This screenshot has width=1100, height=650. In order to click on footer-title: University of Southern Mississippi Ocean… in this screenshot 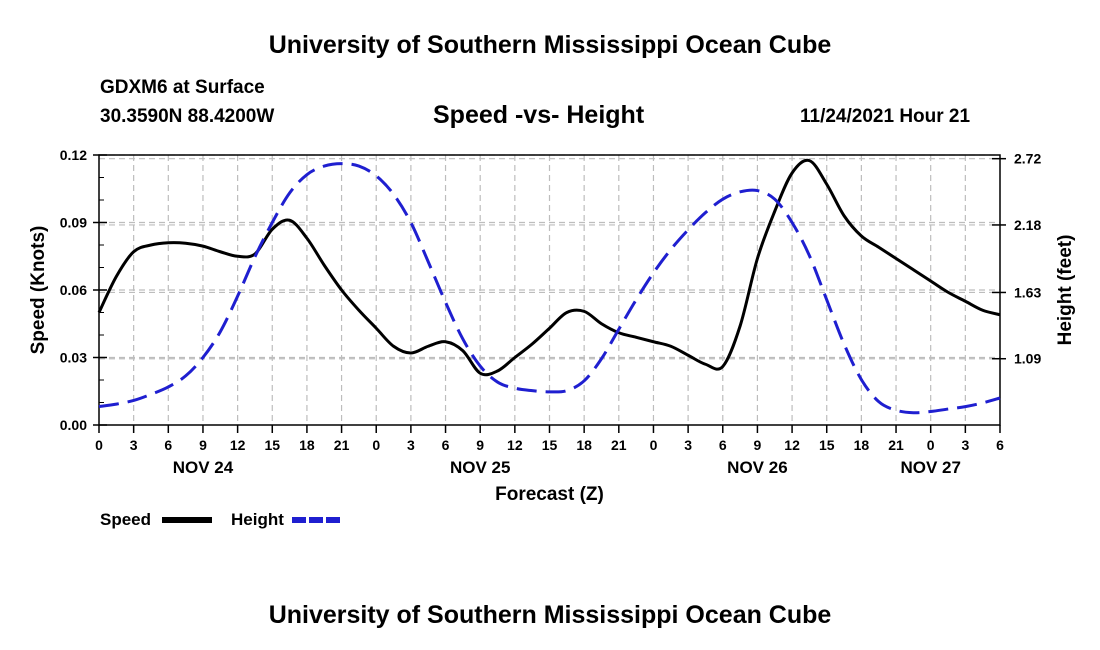, I will do `click(550, 615)`.